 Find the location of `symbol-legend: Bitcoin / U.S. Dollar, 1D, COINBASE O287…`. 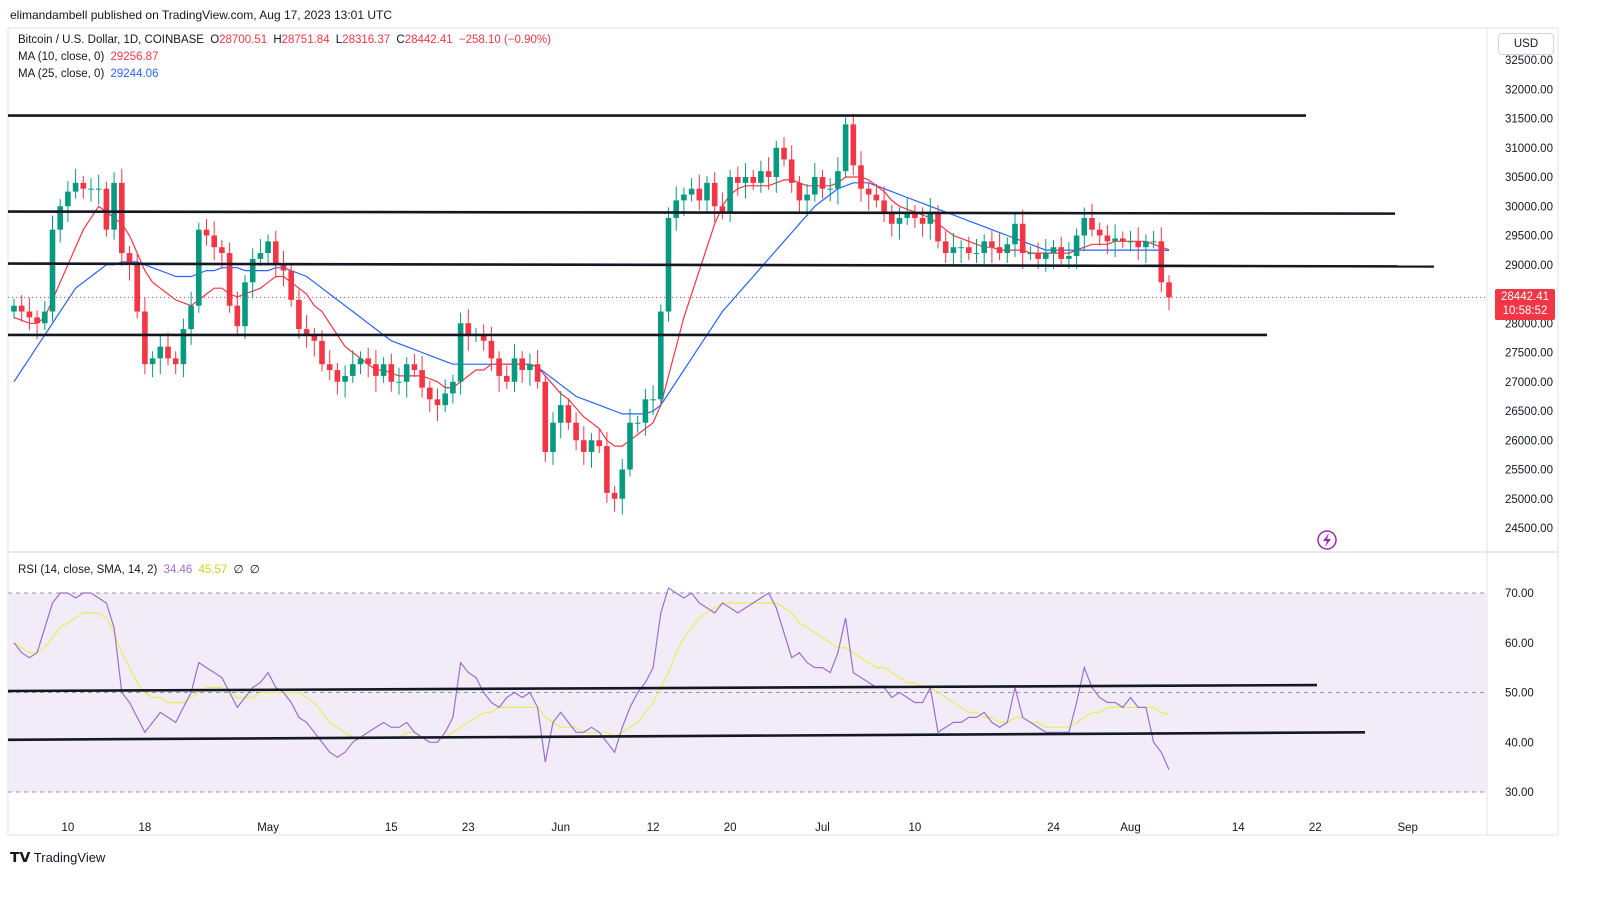

symbol-legend: Bitcoin / U.S. Dollar, 1D, COINBASE O287… is located at coordinates (286, 40).